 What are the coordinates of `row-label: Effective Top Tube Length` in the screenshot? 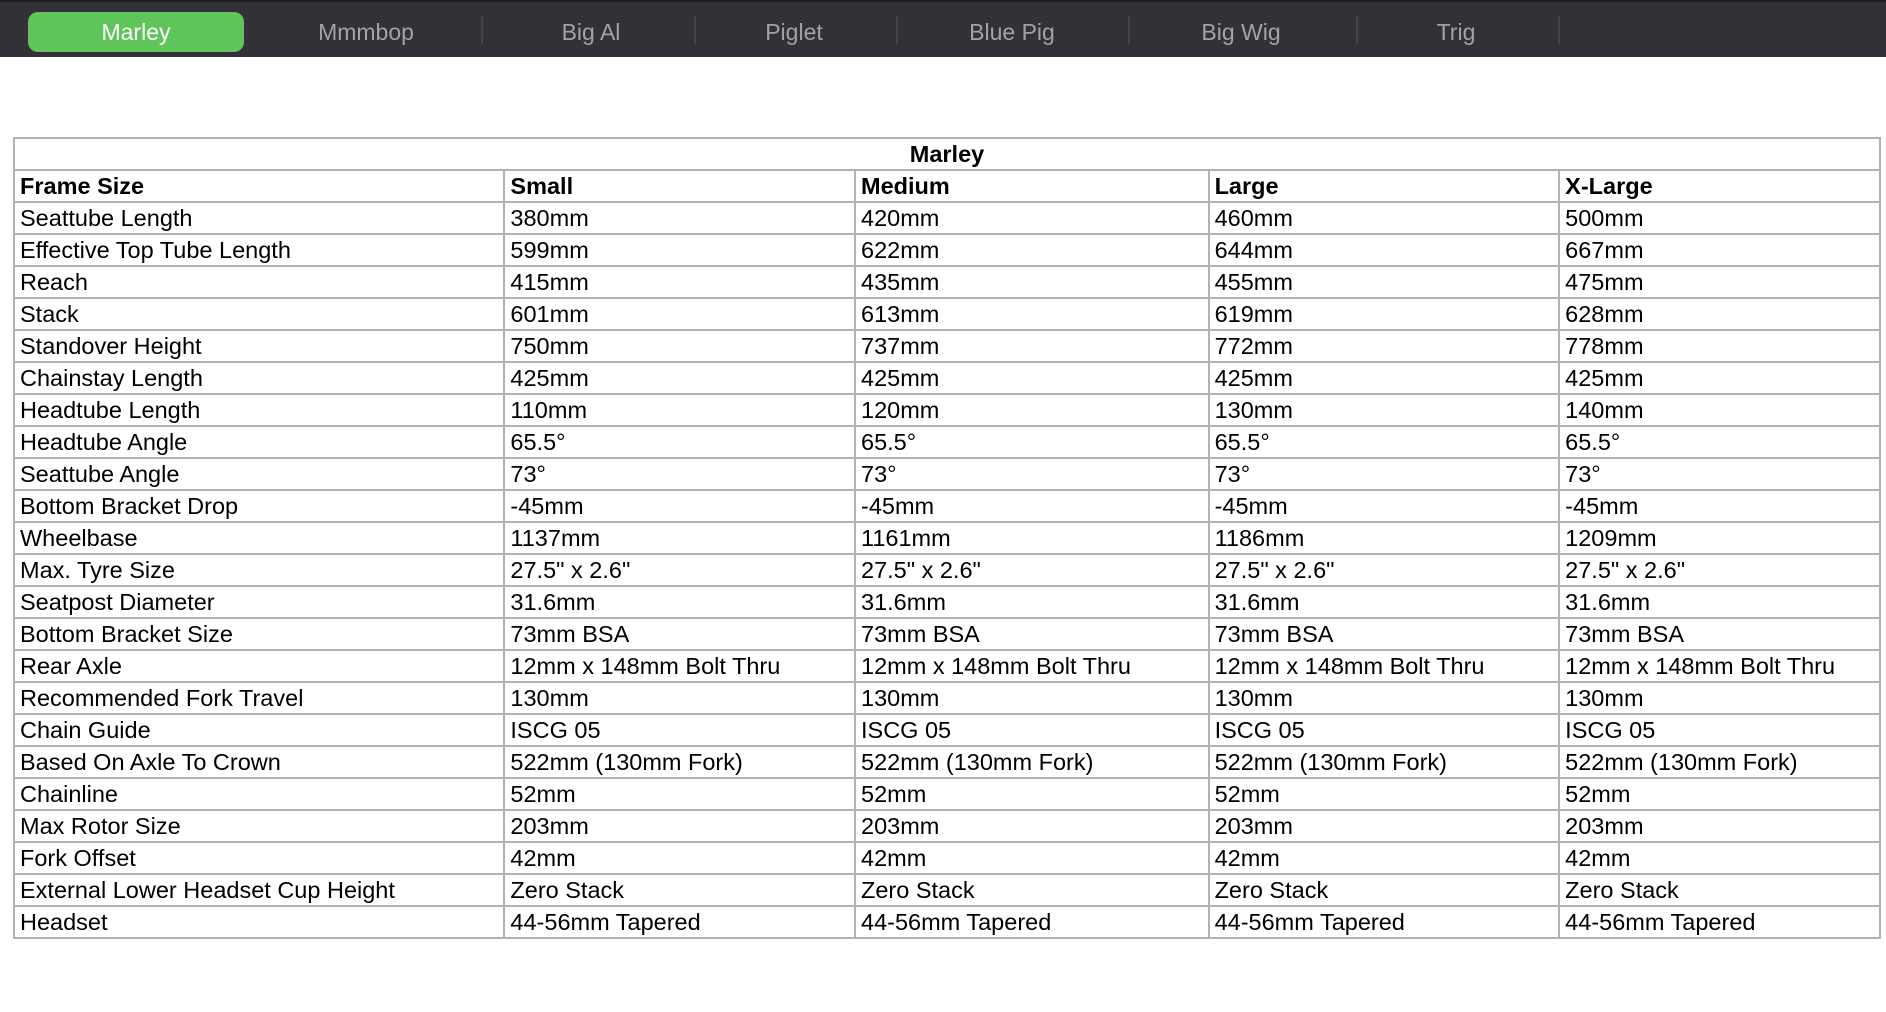 It's located at (259, 250).